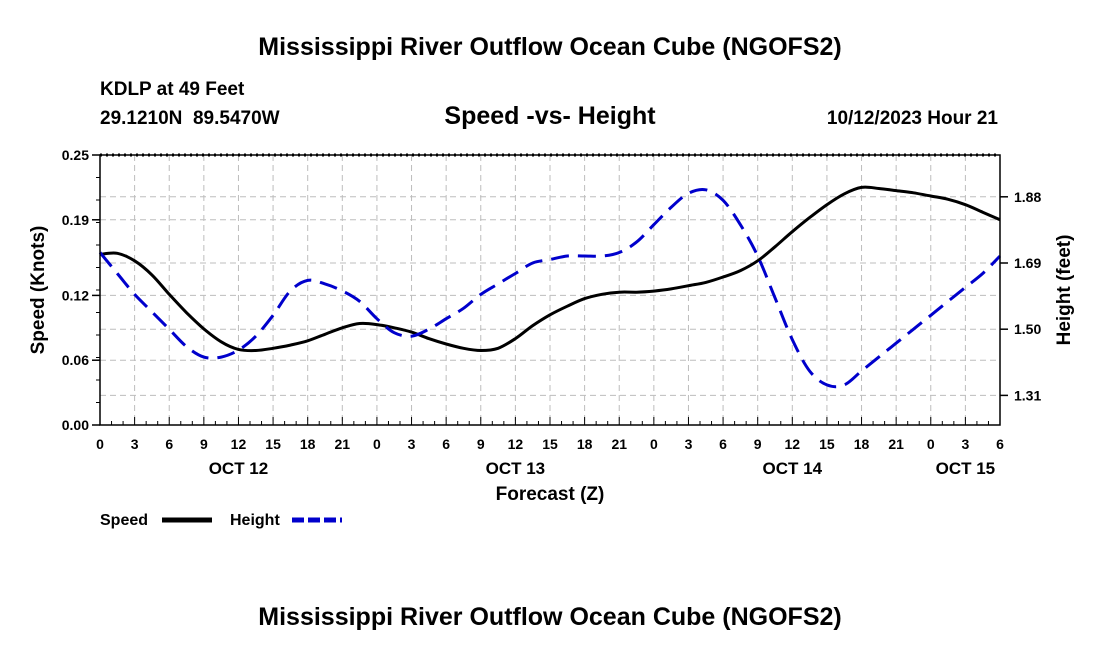 The image size is (1100, 650). What do you see at coordinates (75, 220) in the screenshot?
I see `y-tick-label: 0.19` at bounding box center [75, 220].